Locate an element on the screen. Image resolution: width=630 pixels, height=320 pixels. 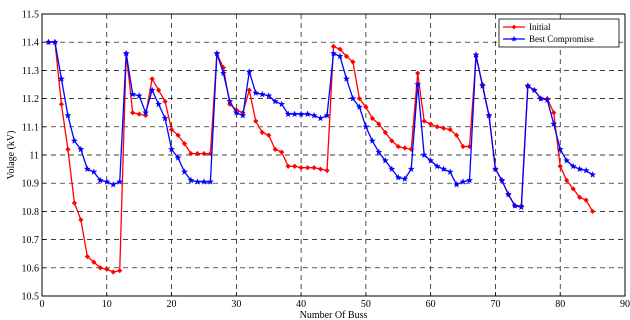
x-tick-label: 60 is located at coordinates (431, 304).